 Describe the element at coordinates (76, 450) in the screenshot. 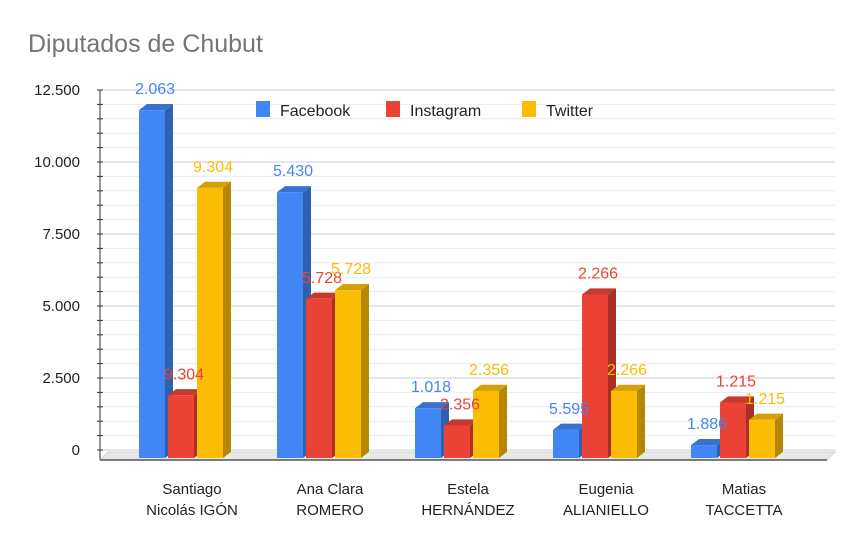

I see `y-tick-label: 0` at that location.